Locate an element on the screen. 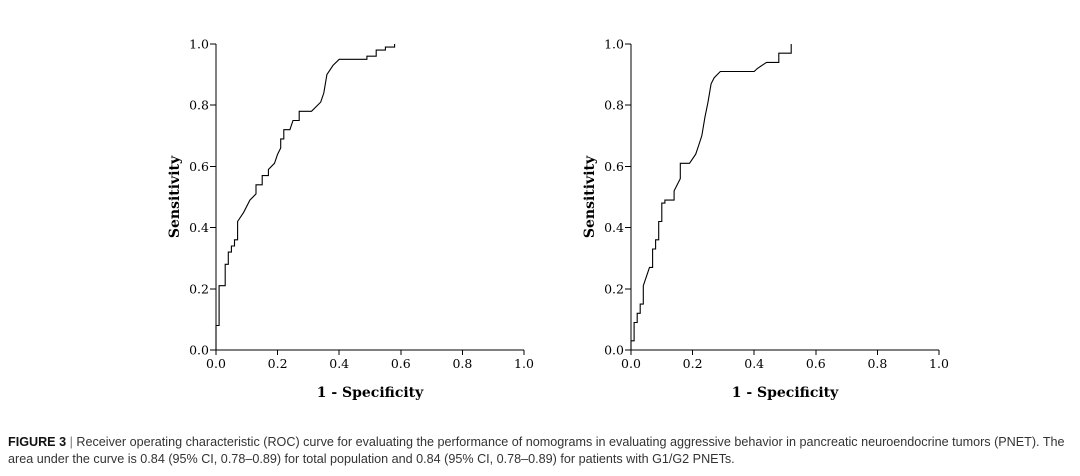  right-x-tick-label: 0.8 is located at coordinates (877, 363).